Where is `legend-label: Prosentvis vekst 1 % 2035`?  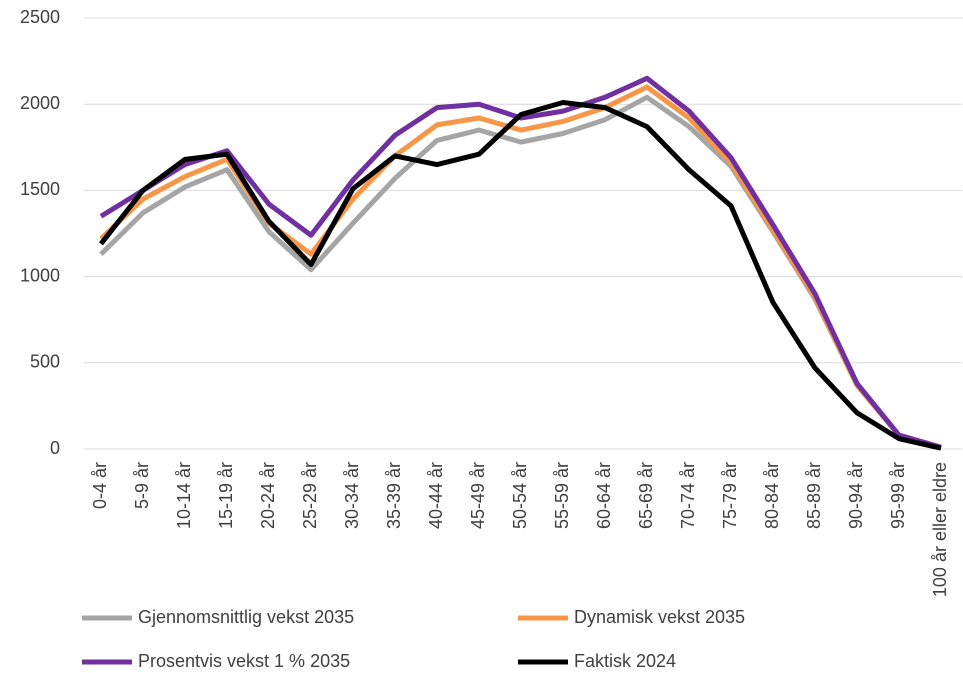
legend-label: Prosentvis vekst 1 % 2035 is located at coordinates (244, 661).